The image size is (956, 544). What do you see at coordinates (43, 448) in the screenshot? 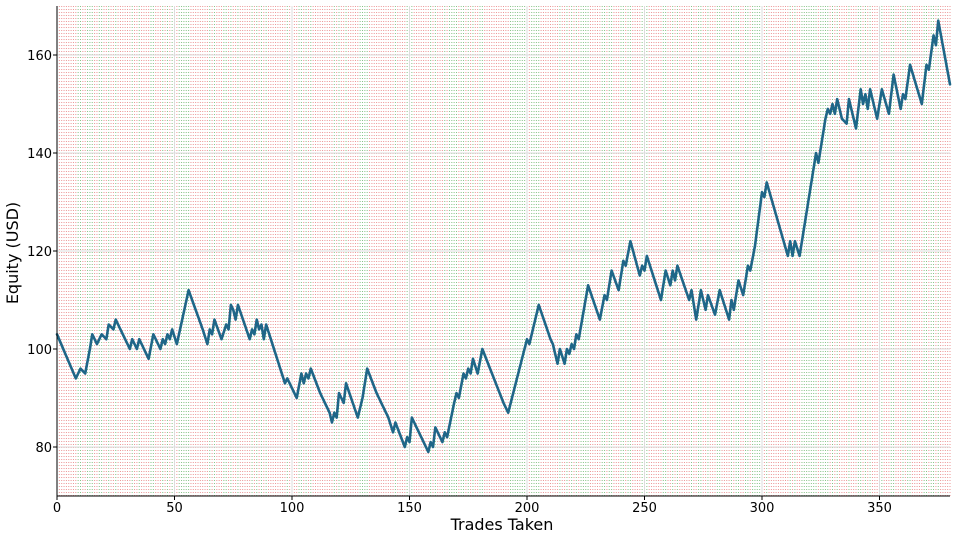
I see `y-tick-label: 80` at bounding box center [43, 448].